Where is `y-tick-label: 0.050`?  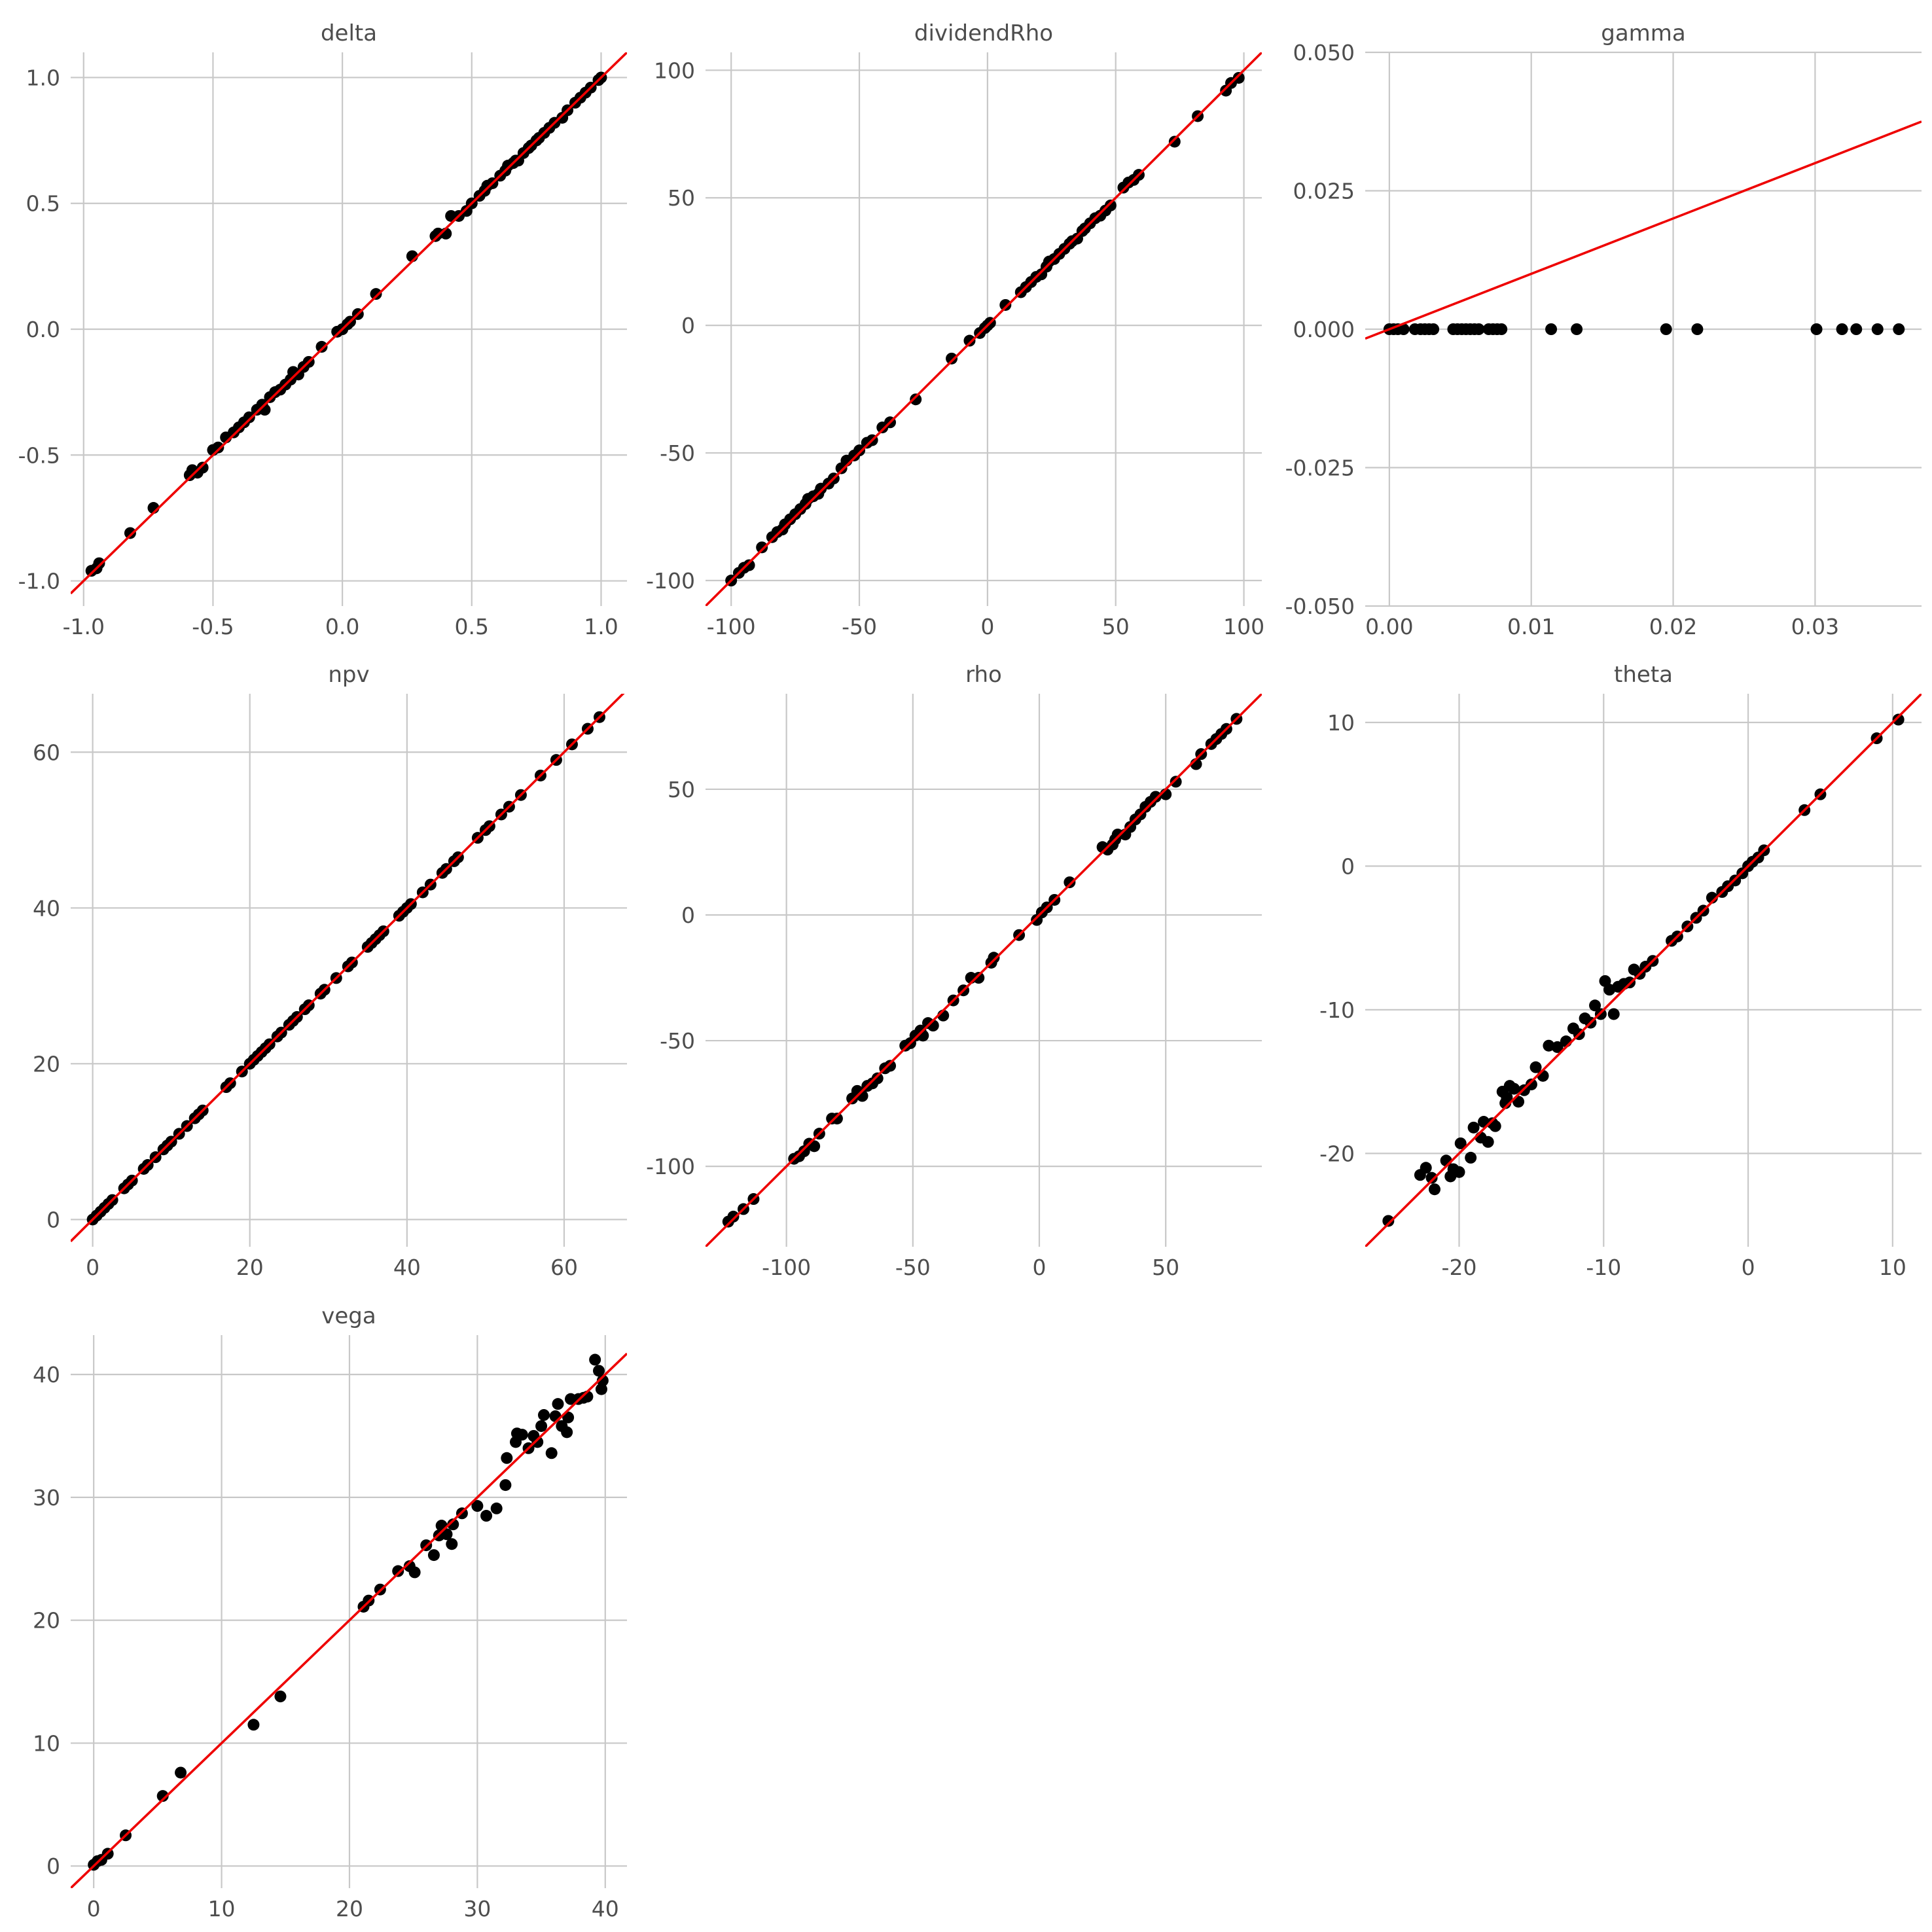 y-tick-label: 0.050 is located at coordinates (1324, 52).